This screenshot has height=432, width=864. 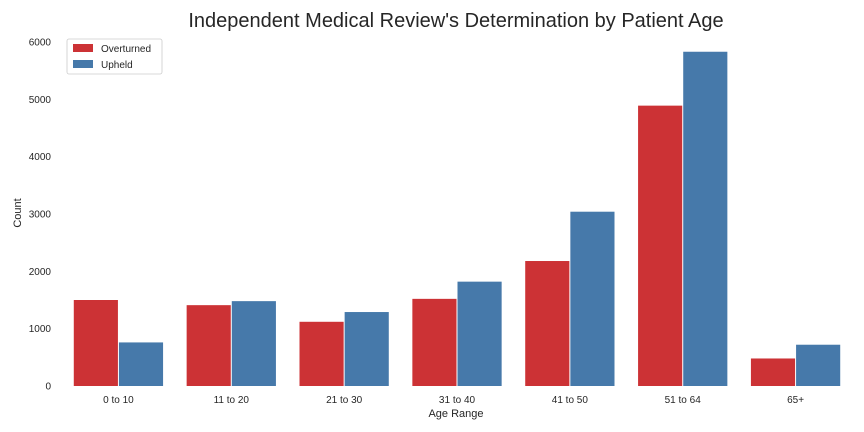 What do you see at coordinates (118, 400) in the screenshot?
I see `x-tick-label: 0 to 10` at bounding box center [118, 400].